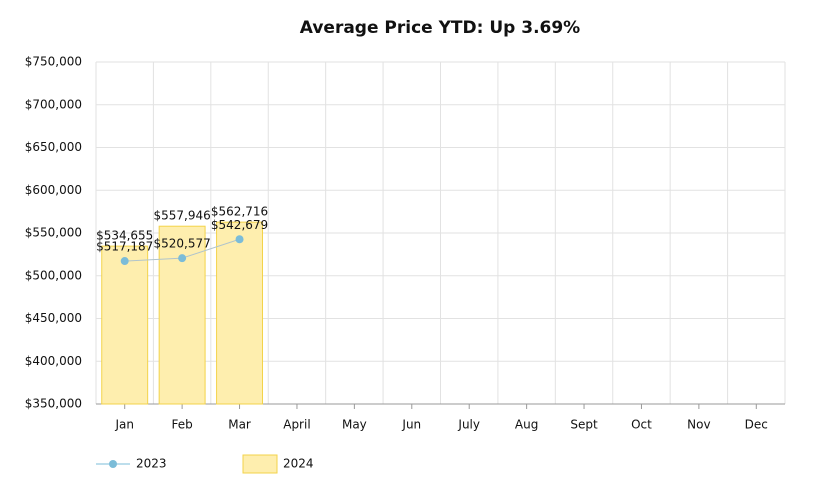 Image resolution: width=834 pixels, height=490 pixels. I want to click on x-tick-label: April, so click(296, 425).